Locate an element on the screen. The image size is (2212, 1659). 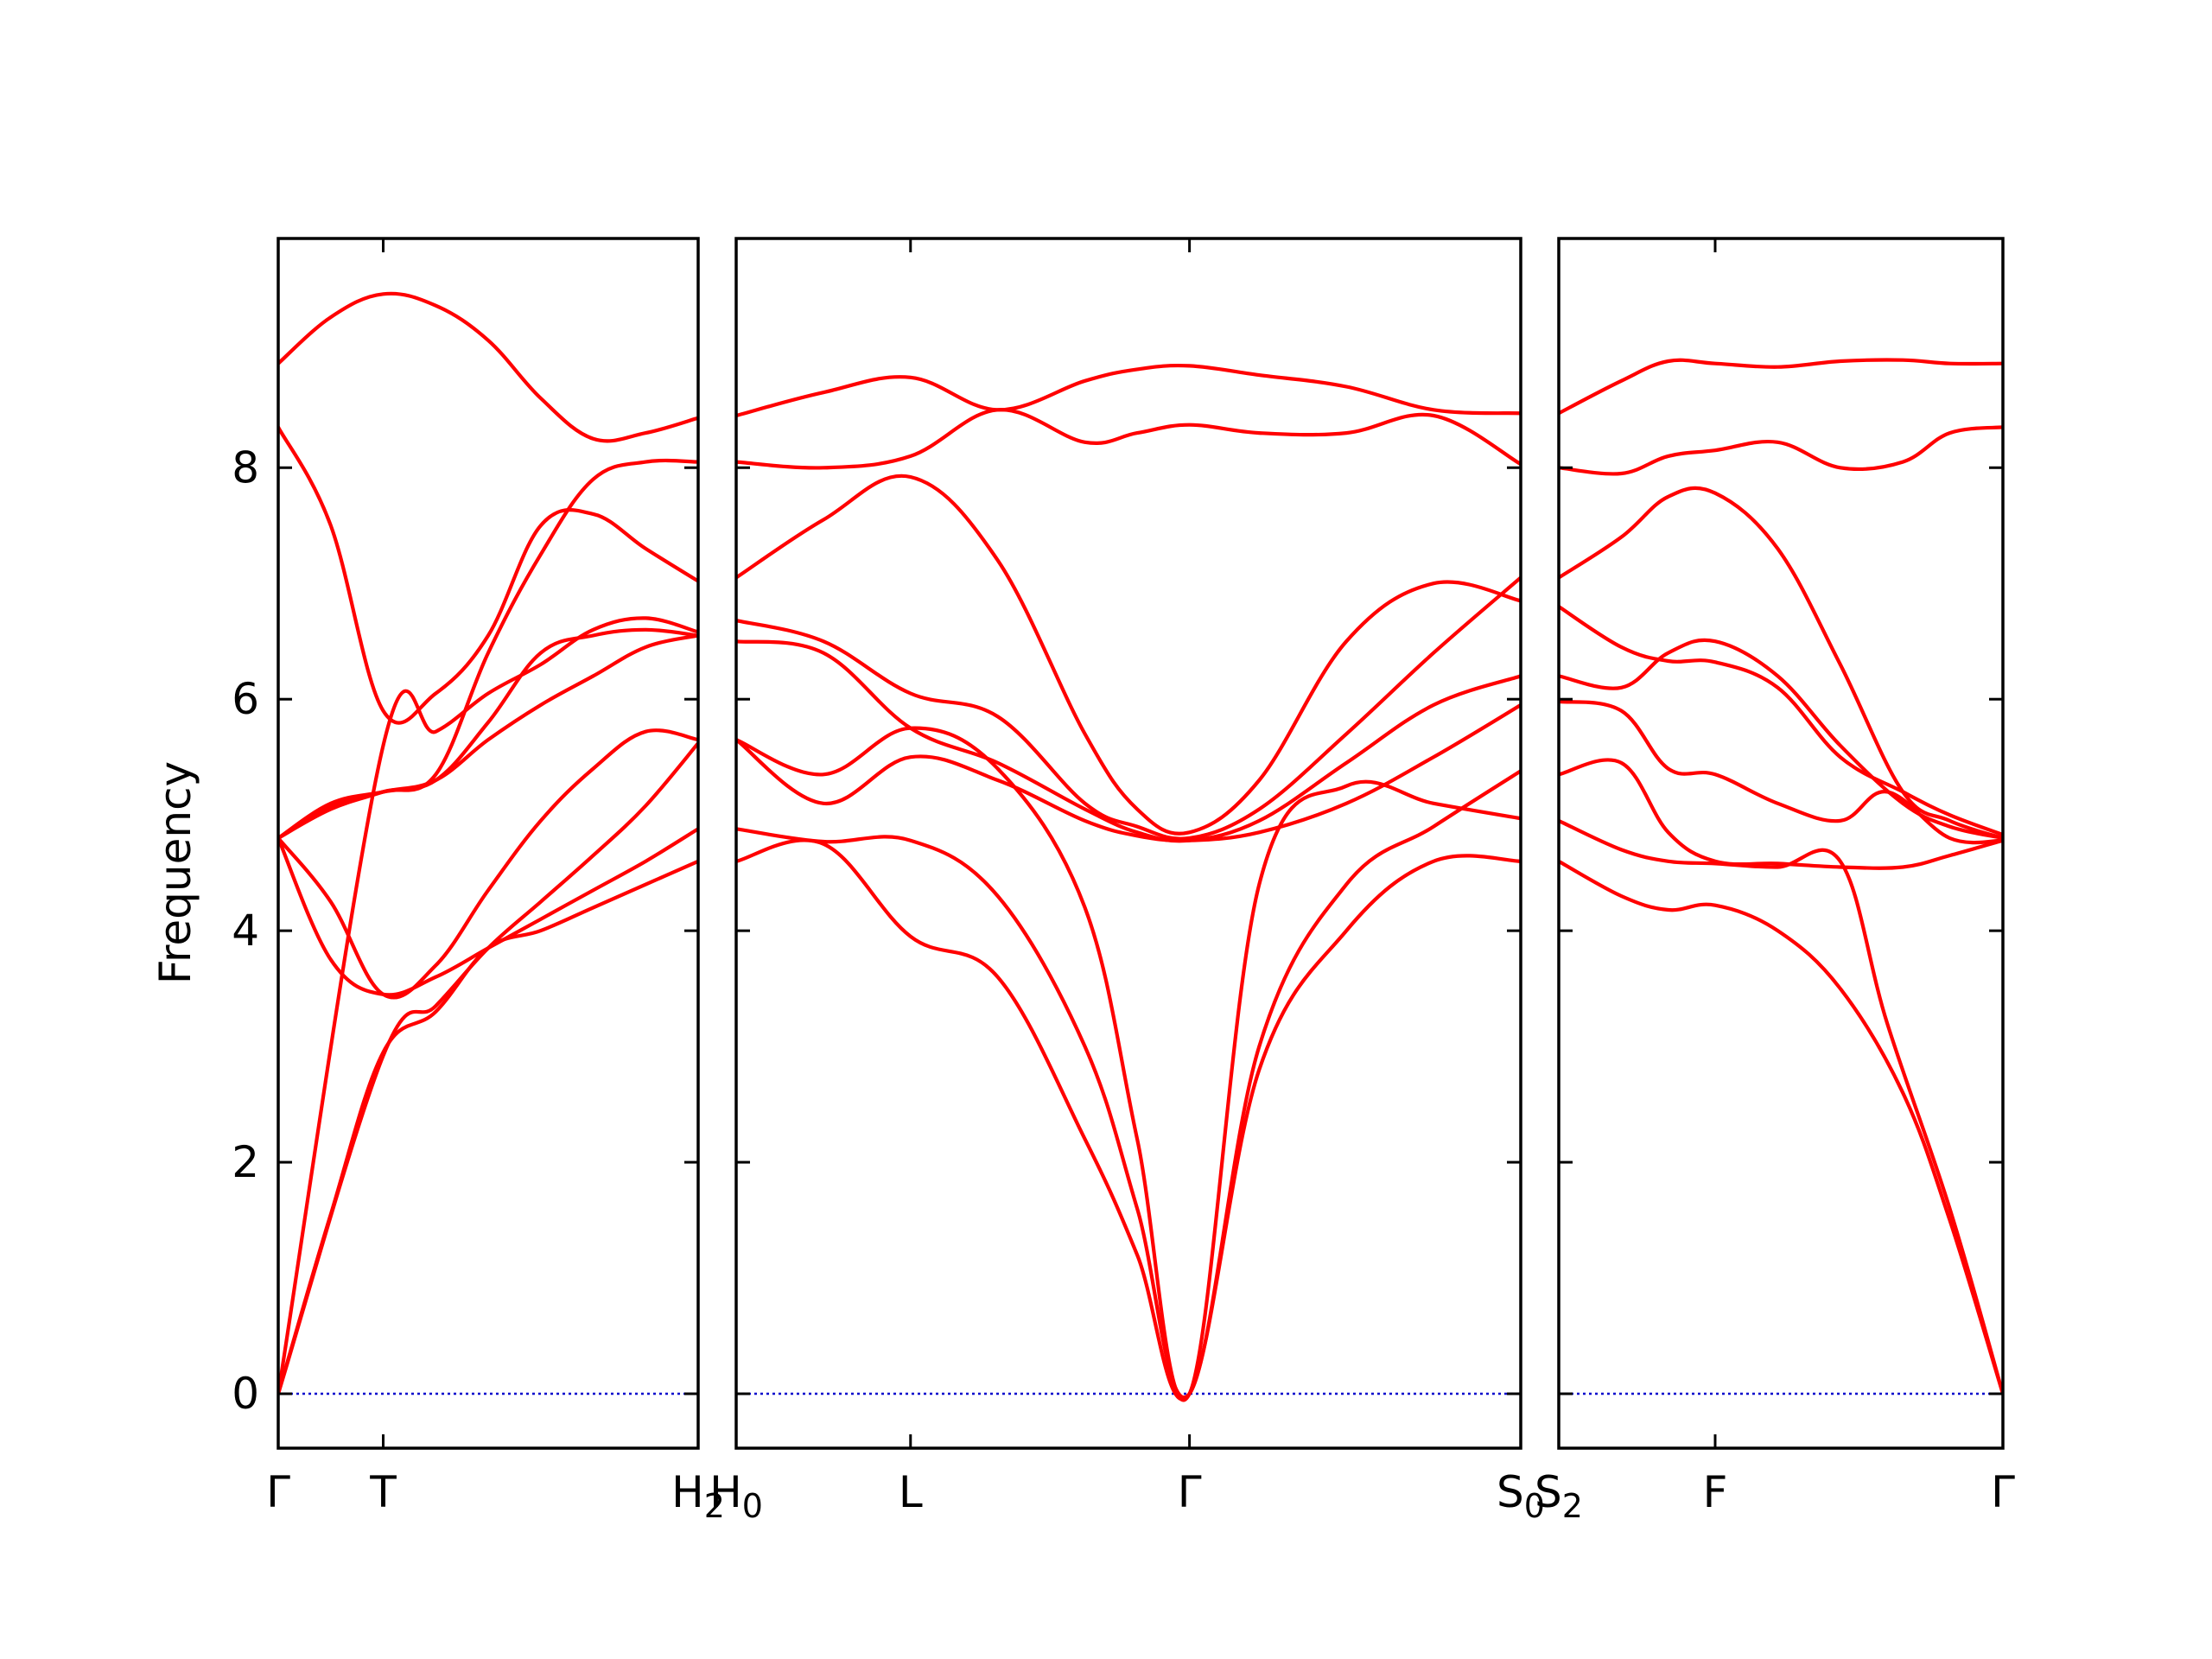
y-tick-label: 8 is located at coordinates (245, 467).